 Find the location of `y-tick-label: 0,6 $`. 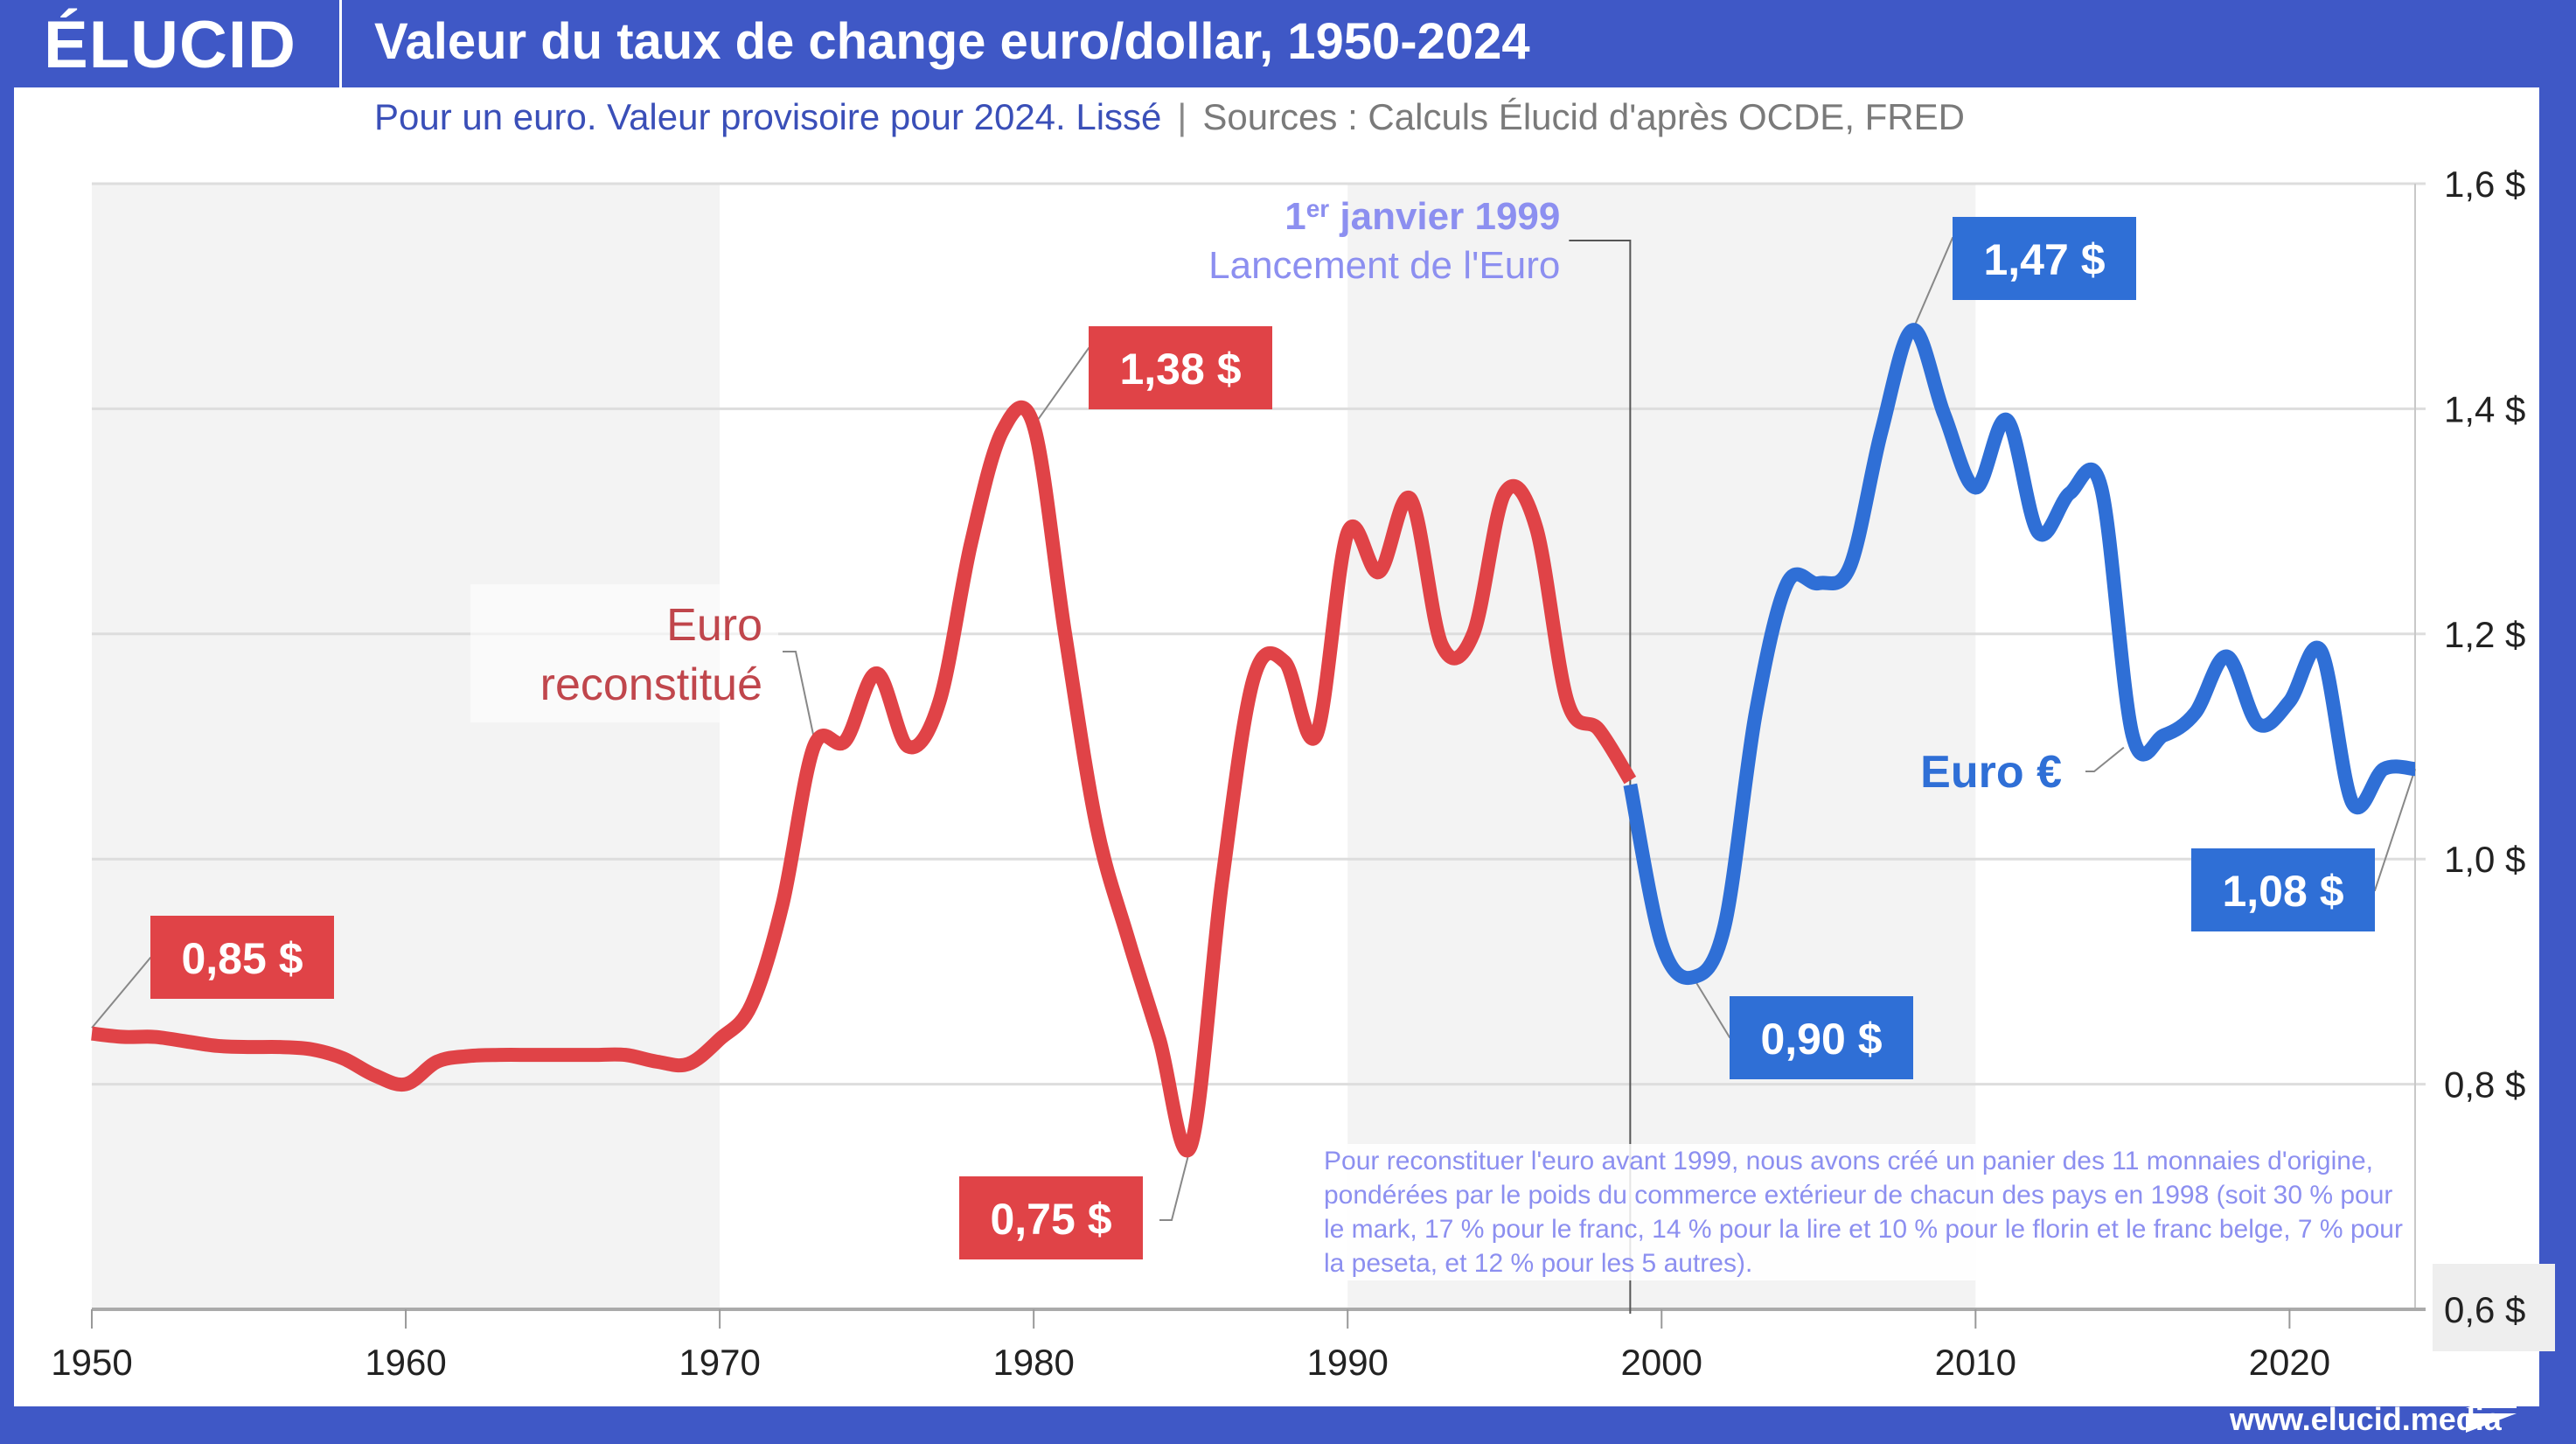

y-tick-label: 0,6 $ is located at coordinates (2484, 1309).